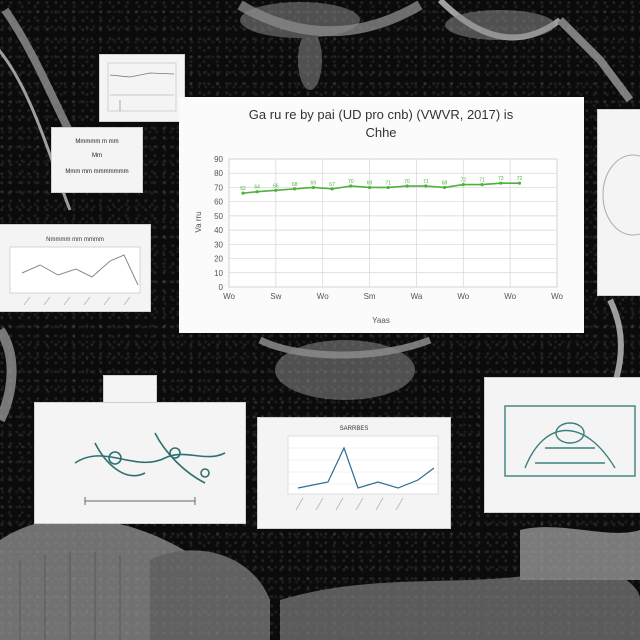 The width and height of the screenshot is (640, 640). I want to click on y-tick-label: 50, so click(218, 216).